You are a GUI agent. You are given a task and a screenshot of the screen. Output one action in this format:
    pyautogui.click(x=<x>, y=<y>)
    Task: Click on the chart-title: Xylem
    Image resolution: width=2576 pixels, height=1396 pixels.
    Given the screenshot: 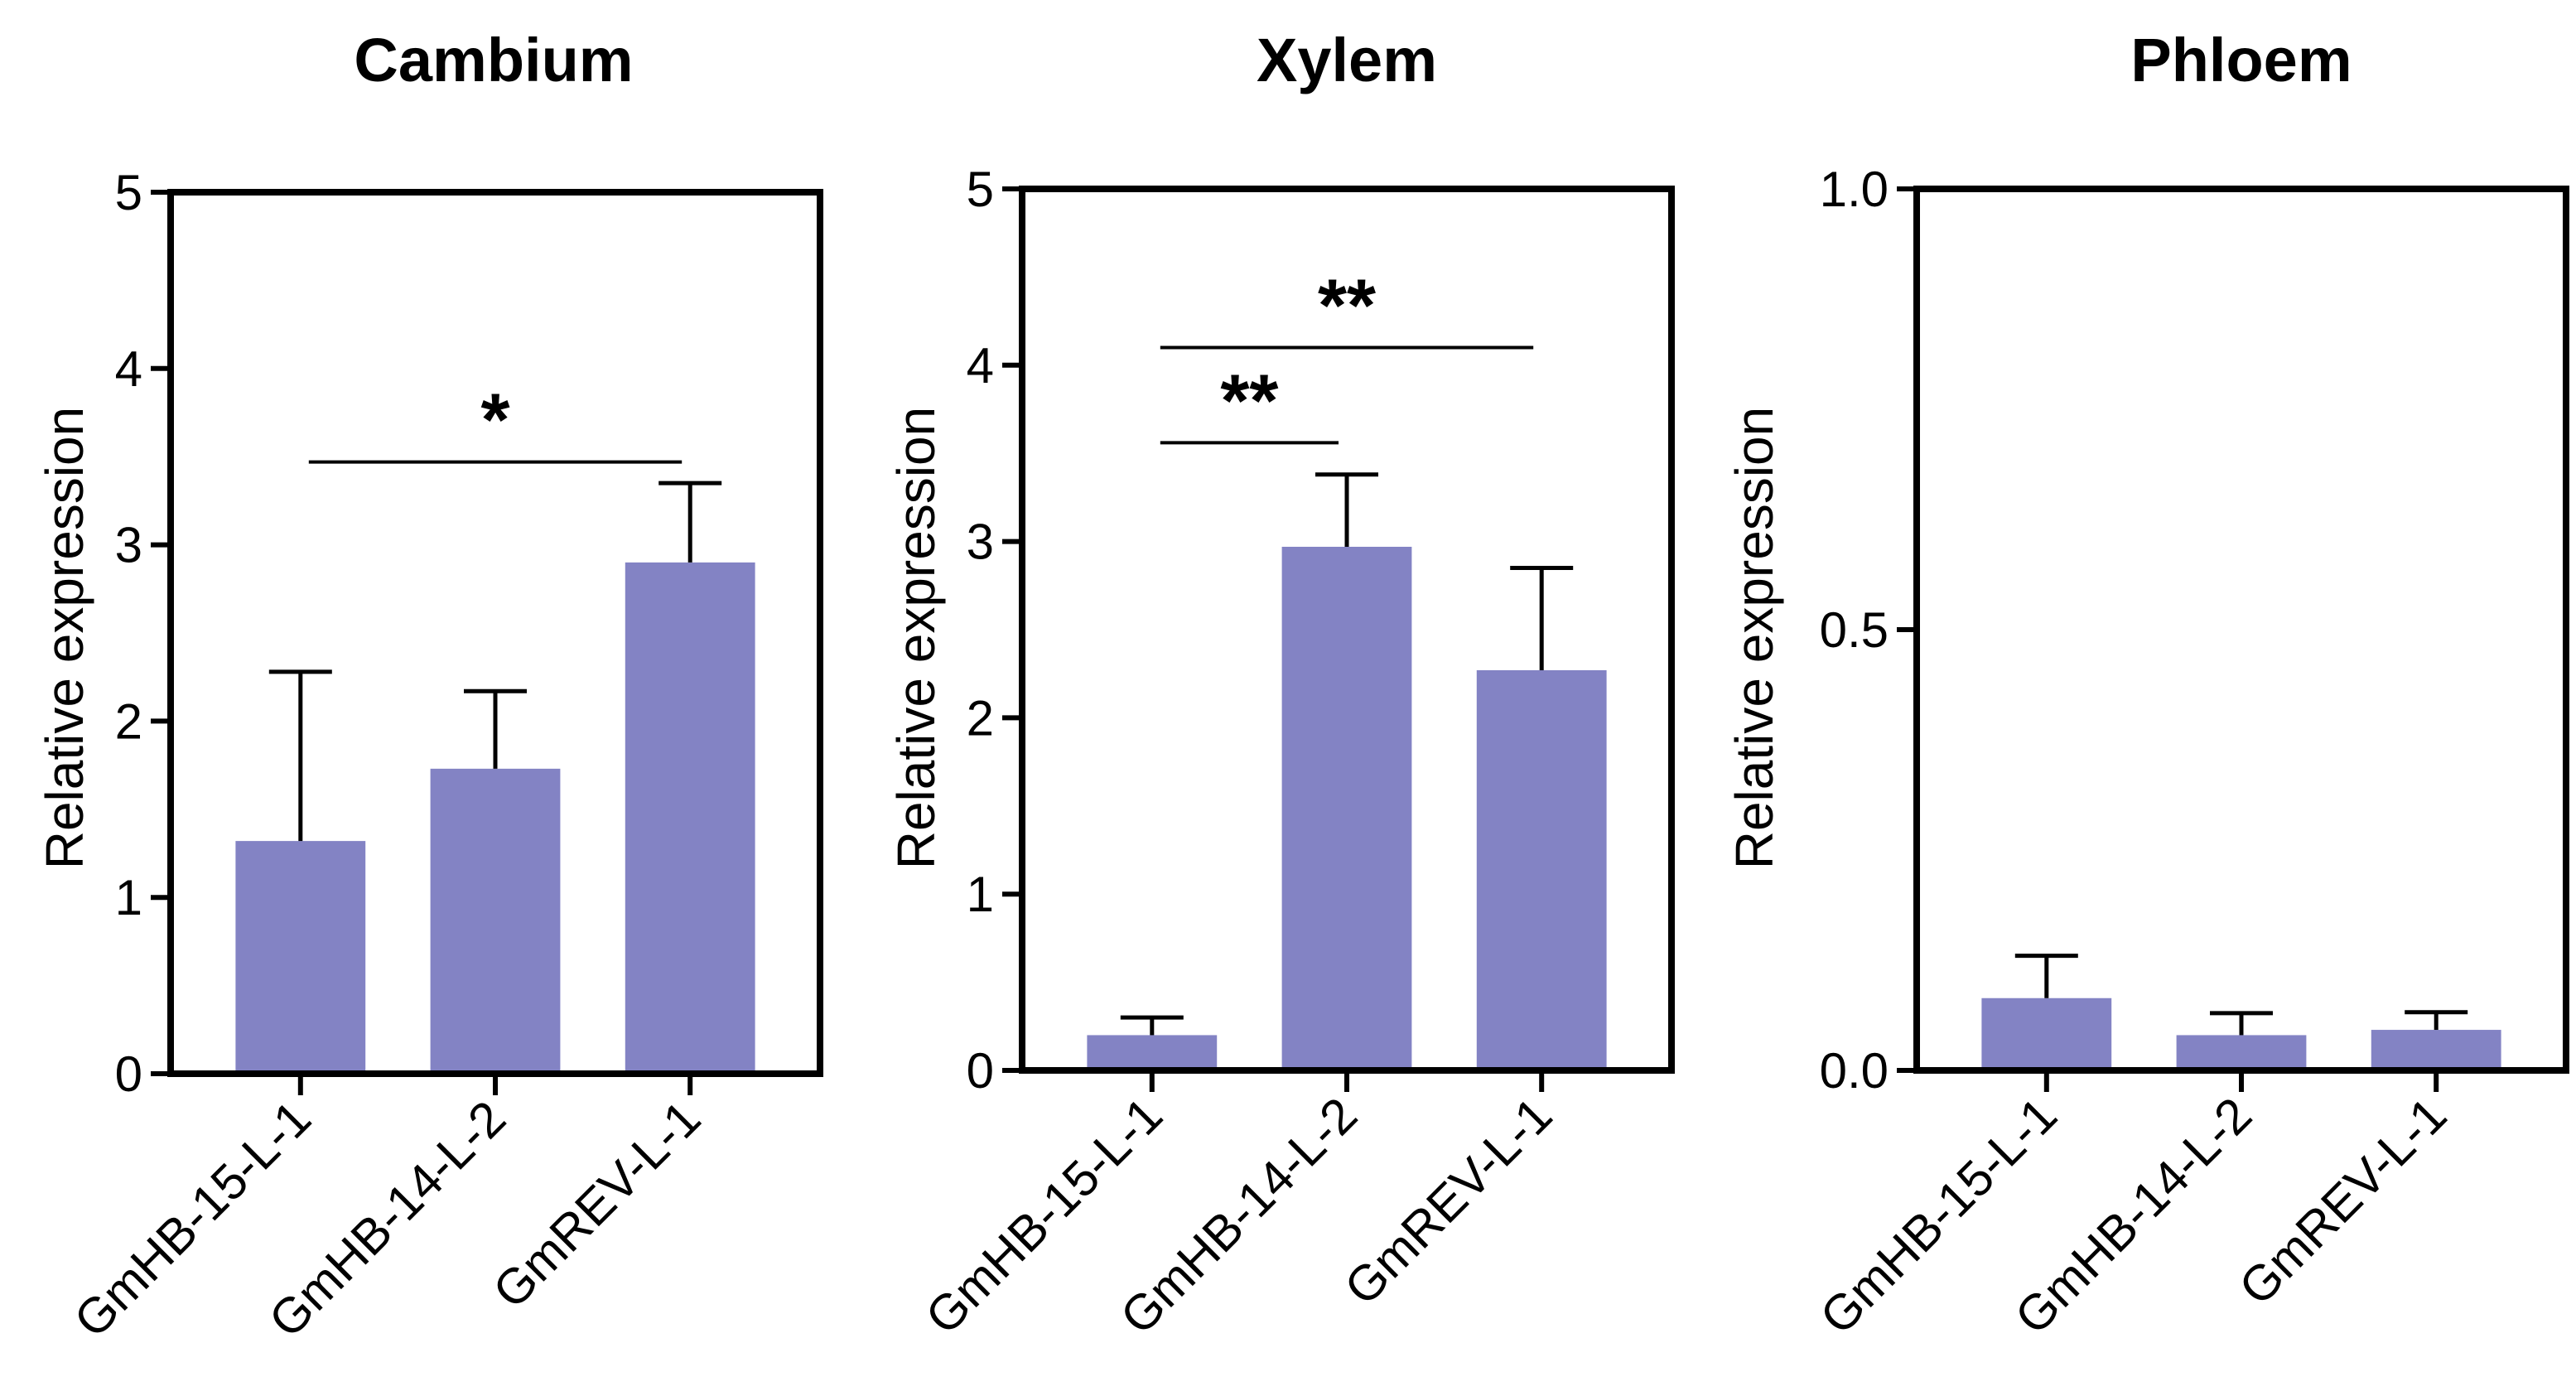 What is the action you would take?
    pyautogui.click(x=1347, y=60)
    